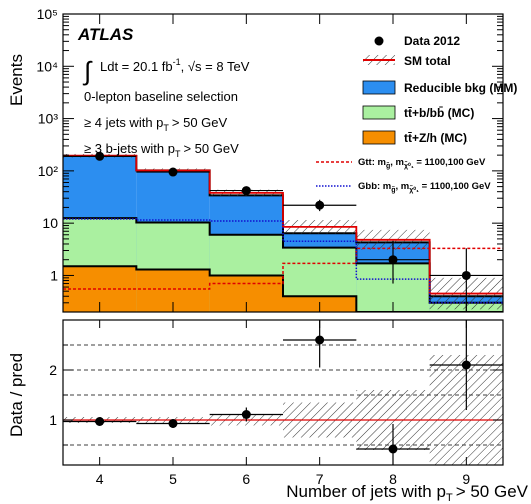 Image resolution: width=531 pixels, height=504 pixels. I want to click on legend-gtt-label: Gtt: mg̃, mχ̃⁰₁ = 1100,100 GeV, so click(422, 163).